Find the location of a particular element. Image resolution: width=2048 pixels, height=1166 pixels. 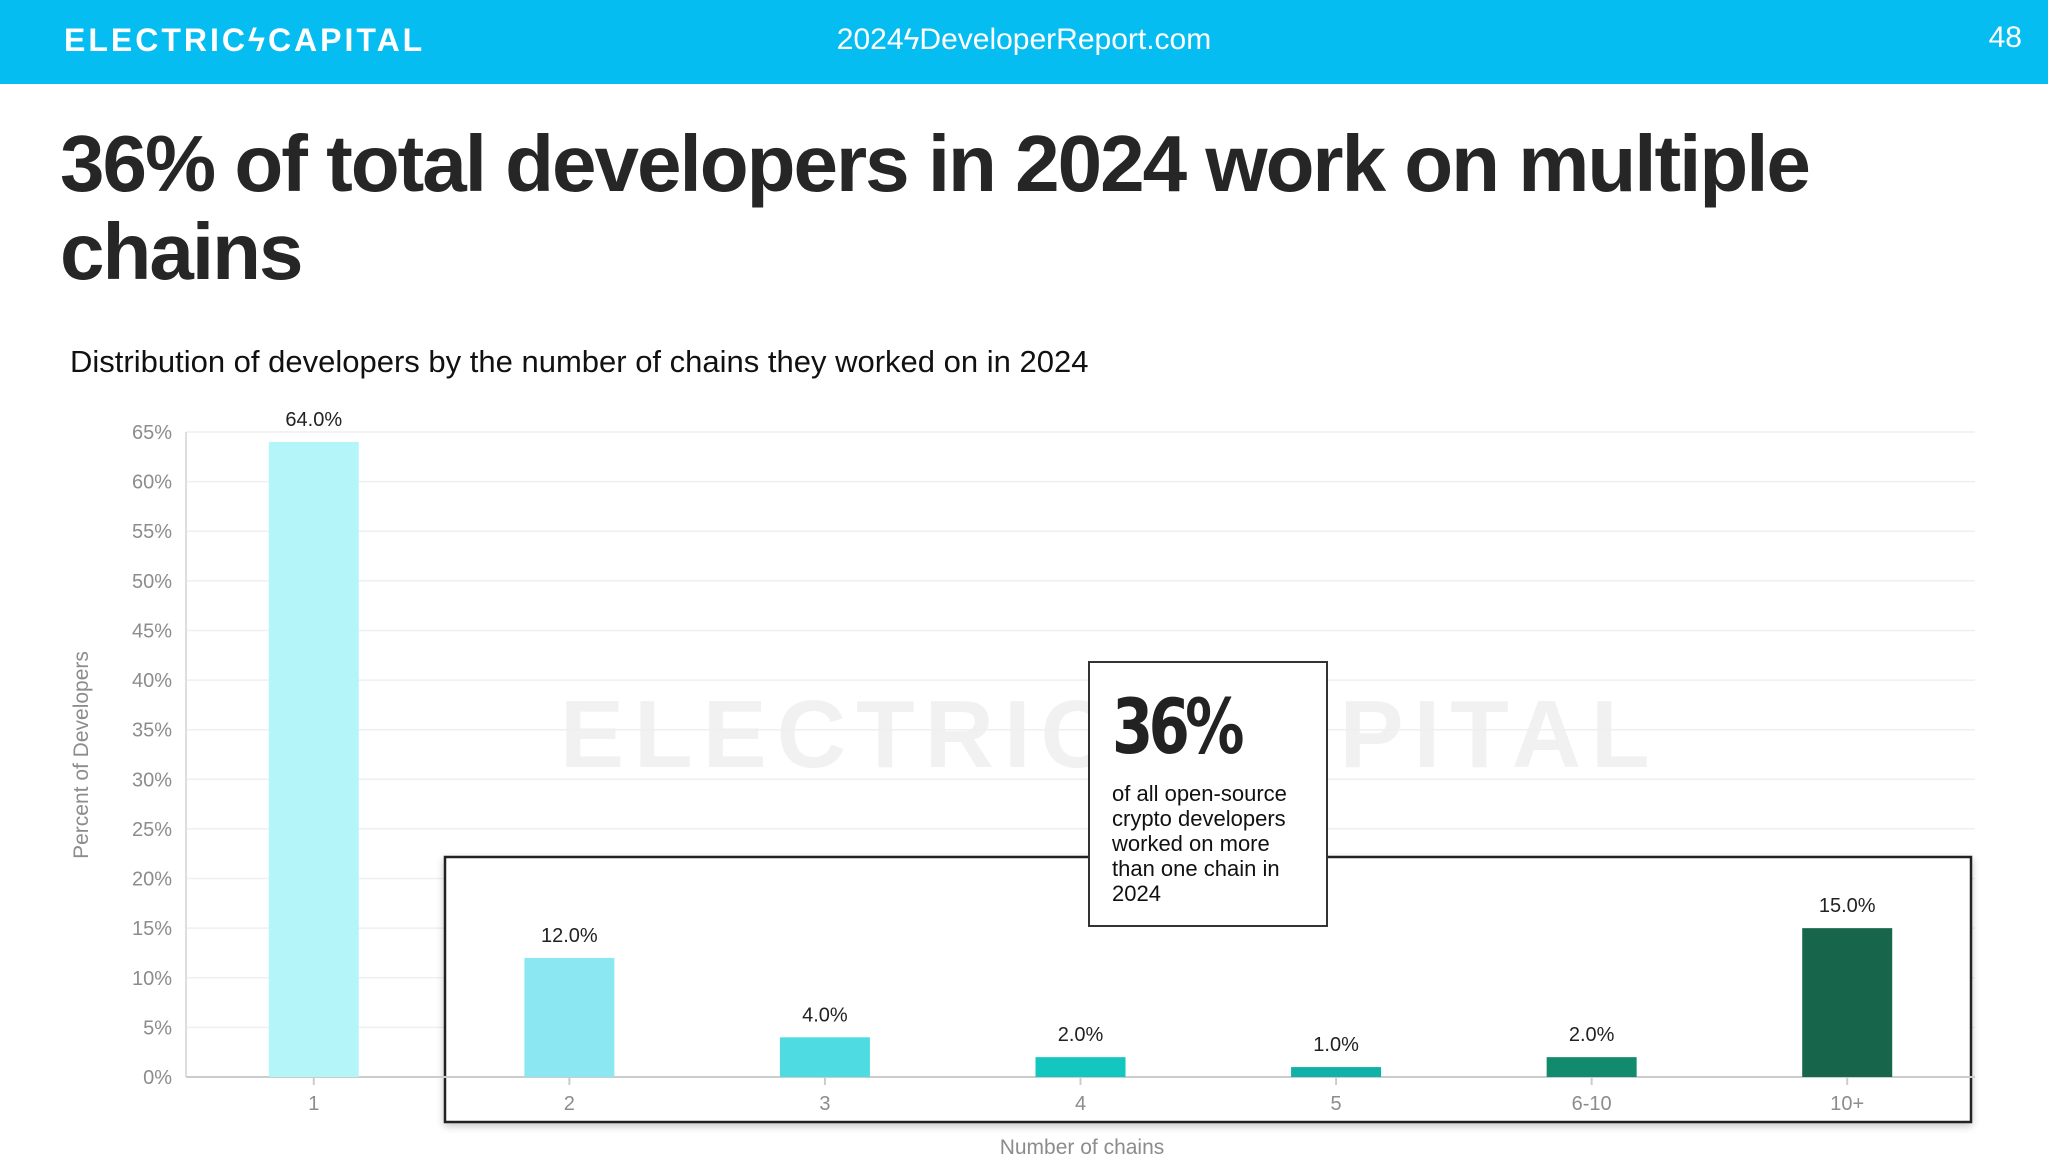

y-axis-ticks: 0% 5% 10% 15% 20% 25% 30% 35% 40% 45% 50% 55% 60% 65% is located at coordinates (152, 755).